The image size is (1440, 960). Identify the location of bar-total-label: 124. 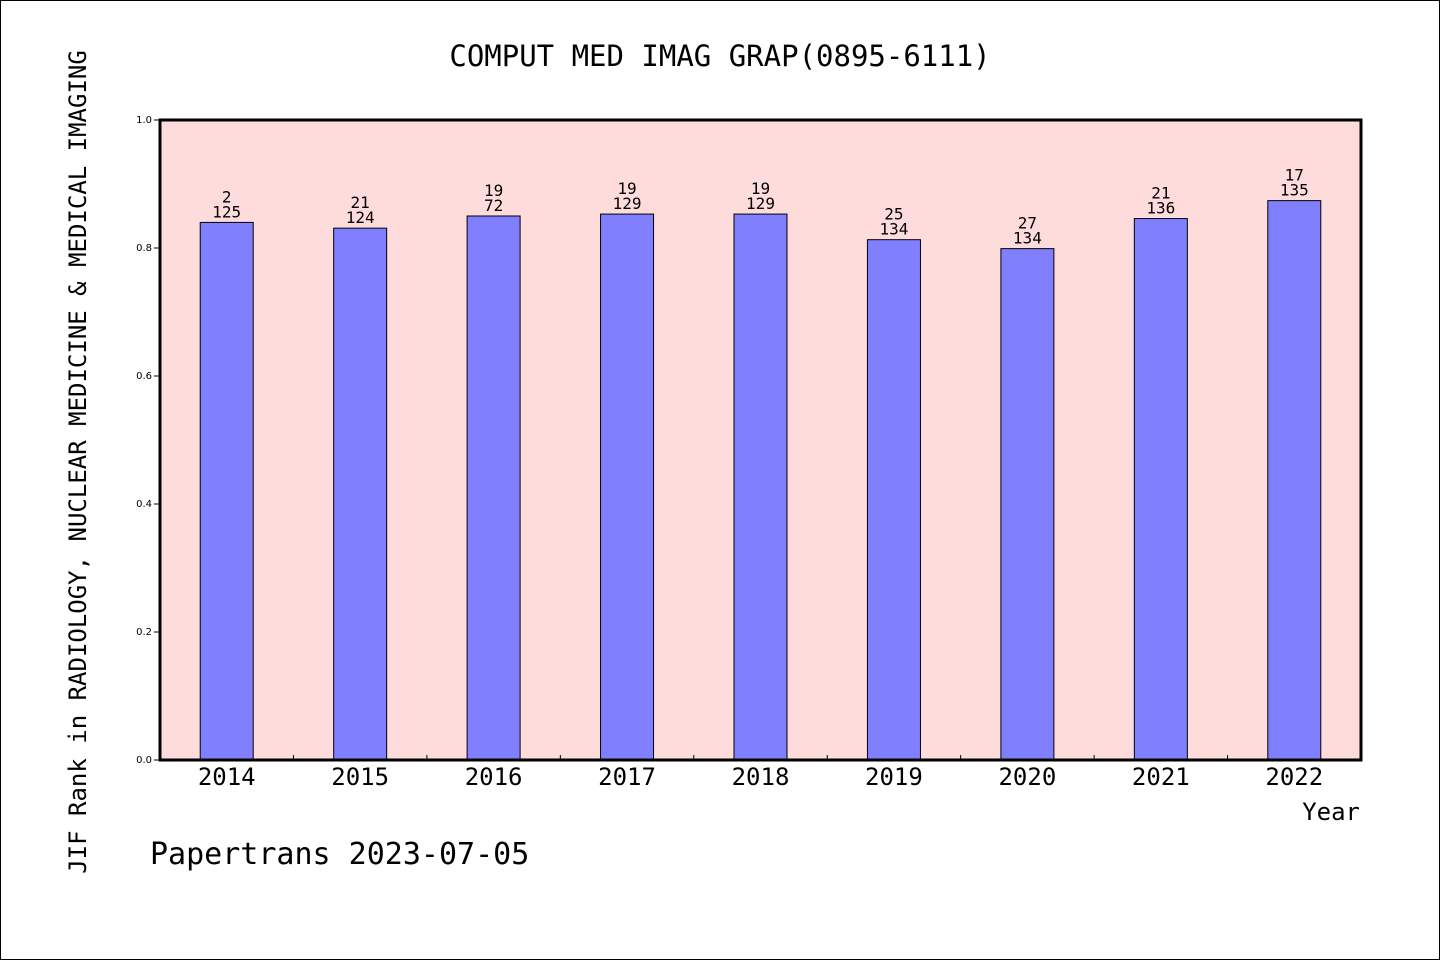
(360, 217).